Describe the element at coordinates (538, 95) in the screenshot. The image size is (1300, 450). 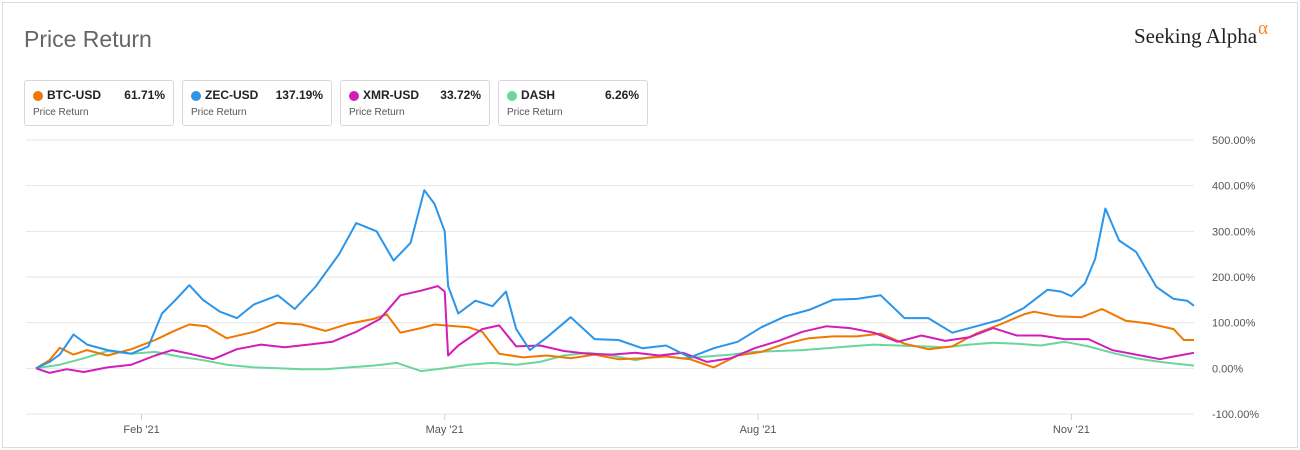
I see `legend-symbol: DASH` at that location.